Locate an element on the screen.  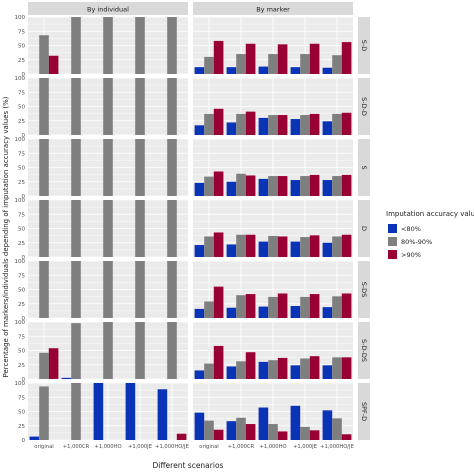
row-strip-label: S is located at coordinates (364, 167).